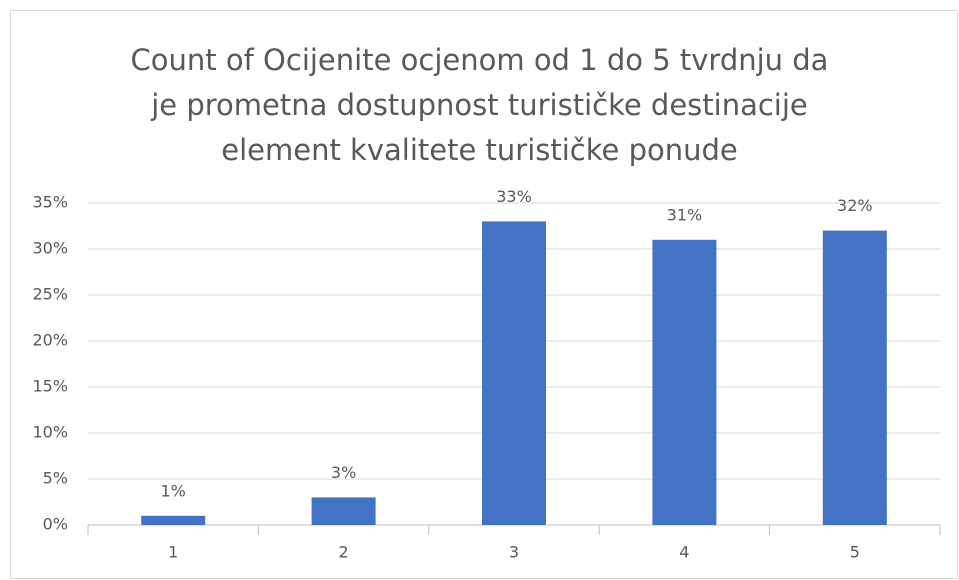  I want to click on y-tick-label: 20%, so click(50, 340).